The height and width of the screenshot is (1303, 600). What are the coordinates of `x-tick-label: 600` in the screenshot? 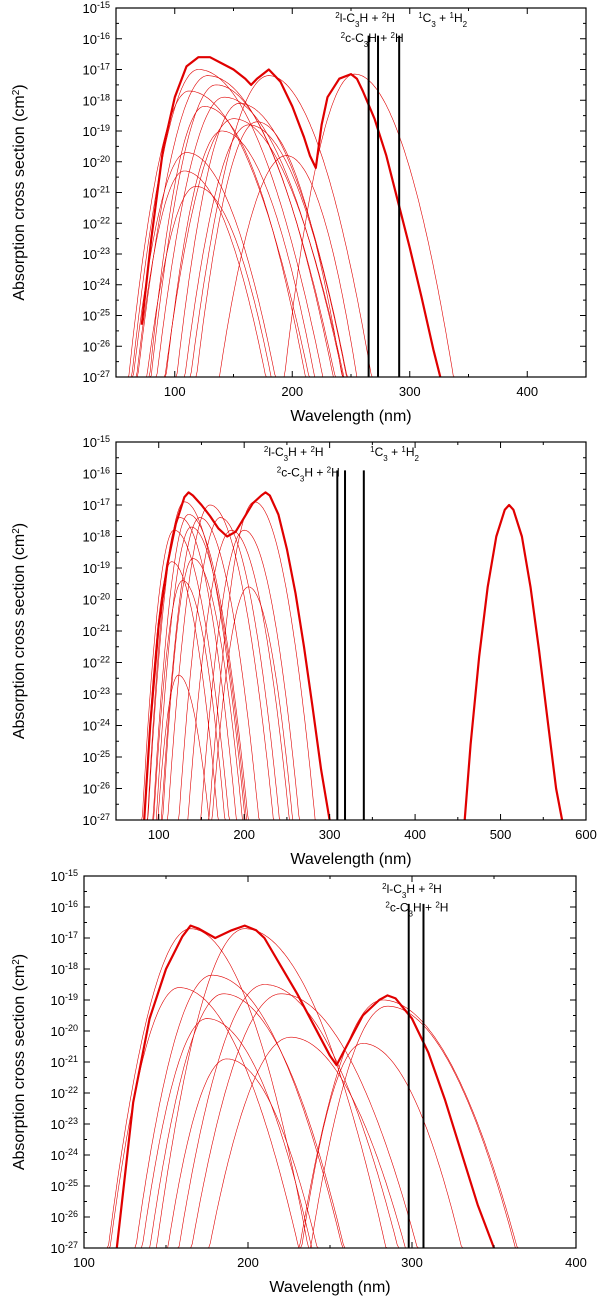 It's located at (586, 834).